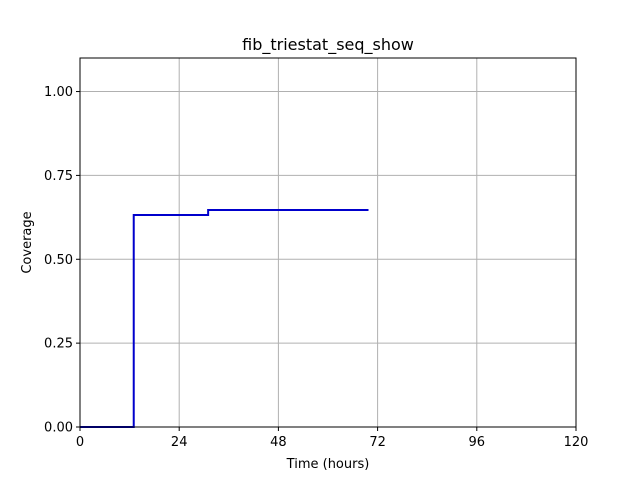 Image resolution: width=640 pixels, height=480 pixels. What do you see at coordinates (58, 428) in the screenshot?
I see `y-tick-label: 0.00` at bounding box center [58, 428].